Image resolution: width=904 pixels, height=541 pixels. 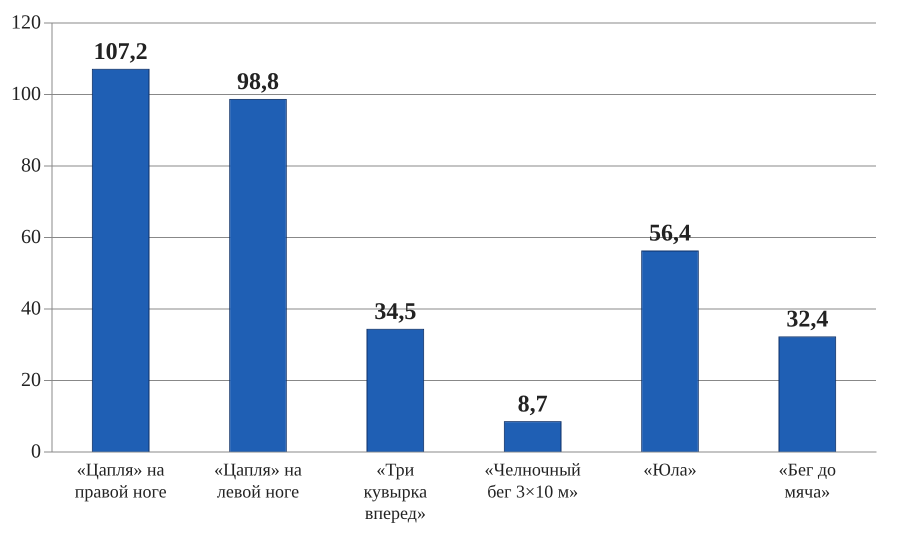 What do you see at coordinates (31, 237) in the screenshot?
I see `y-tick-label: 60` at bounding box center [31, 237].